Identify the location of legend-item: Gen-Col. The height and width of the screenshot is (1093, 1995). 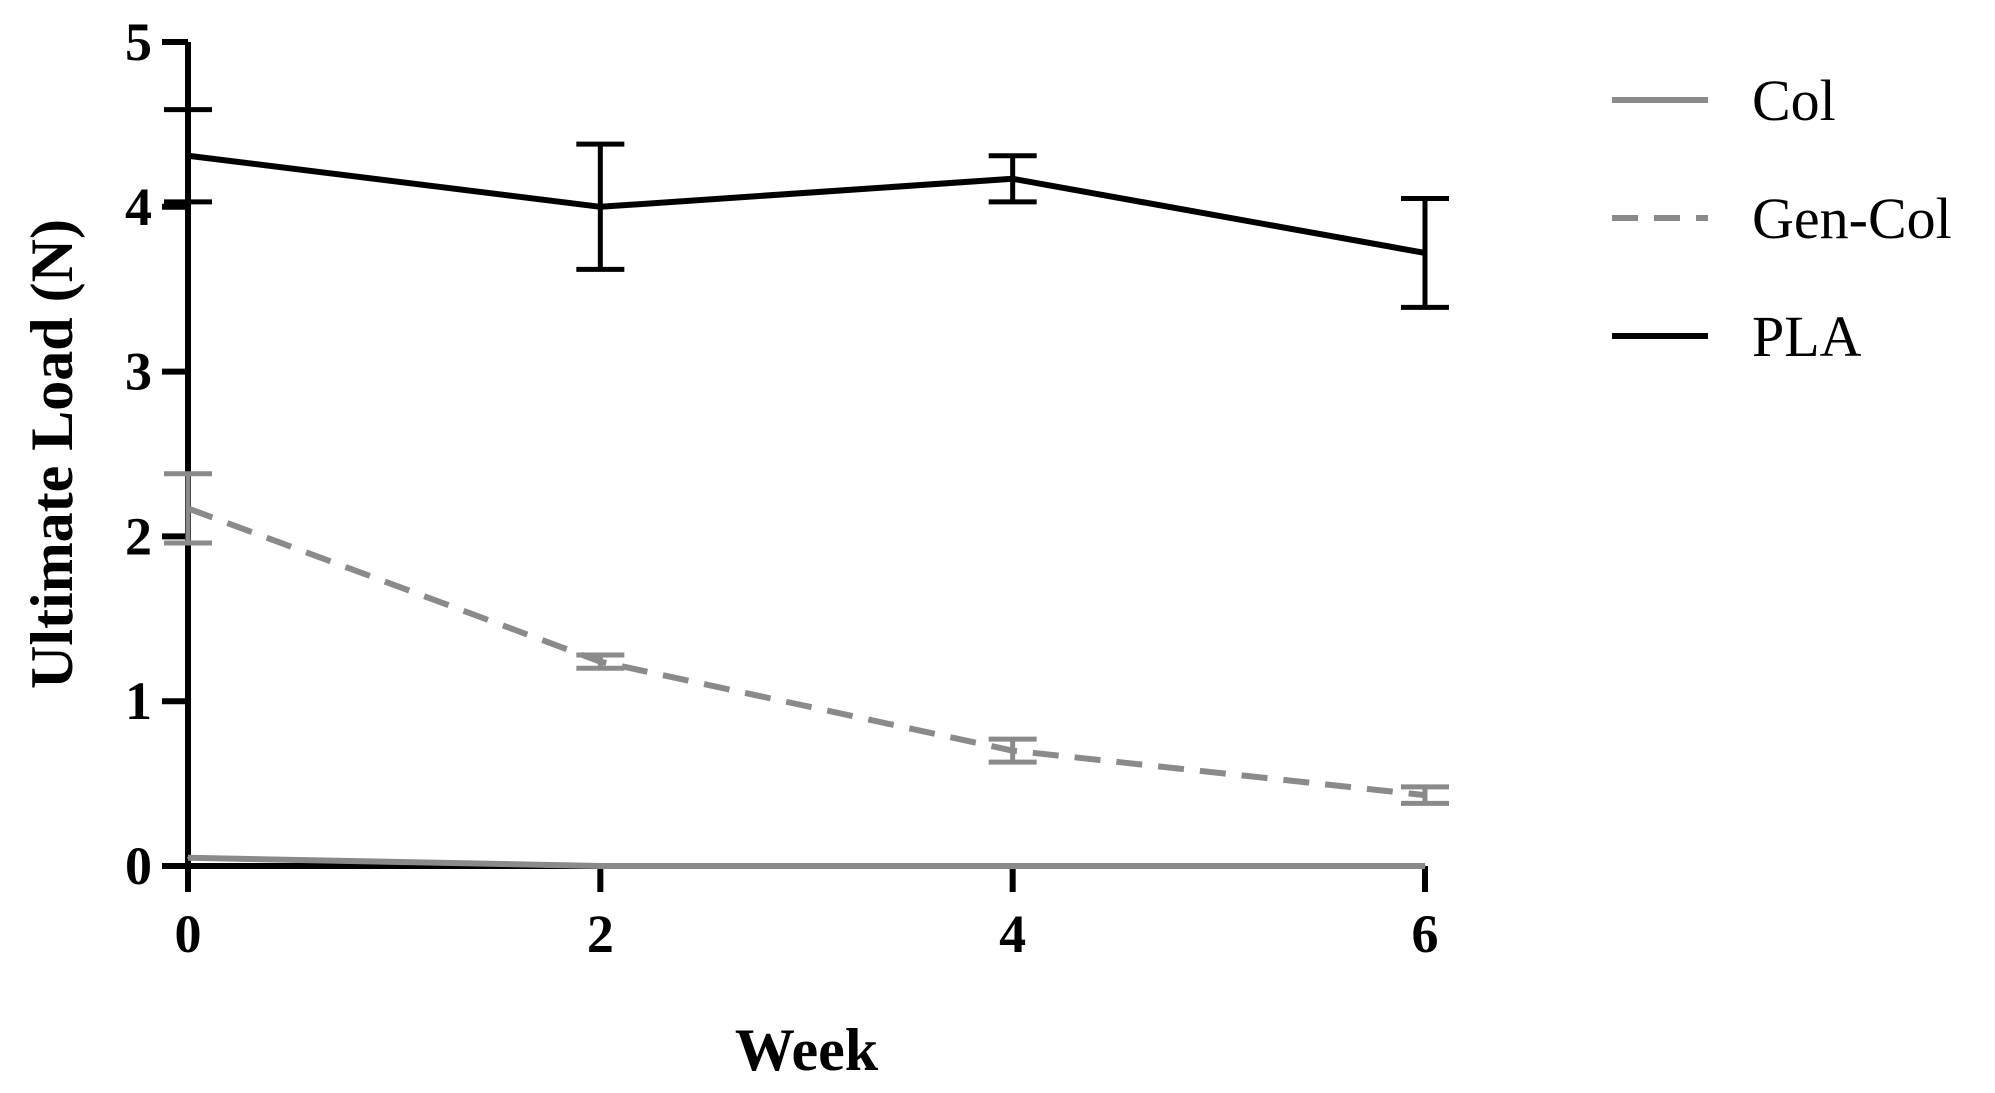
(1782, 218).